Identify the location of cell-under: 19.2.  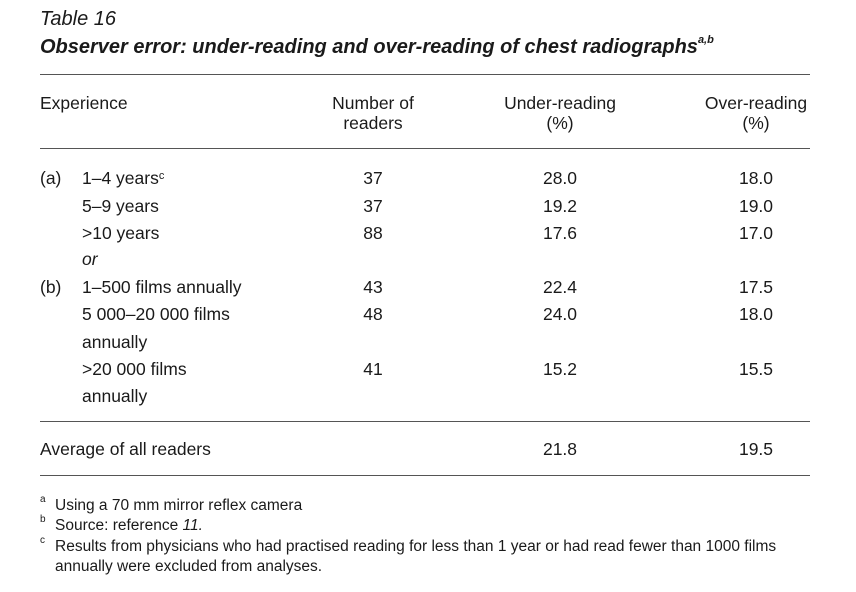
(560, 206).